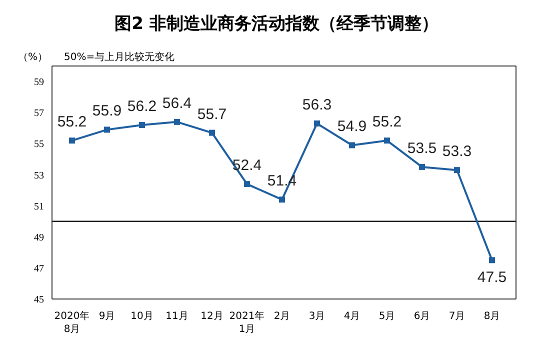  Describe the element at coordinates (107, 316) in the screenshot. I see `x-tick-label: 9月` at that location.